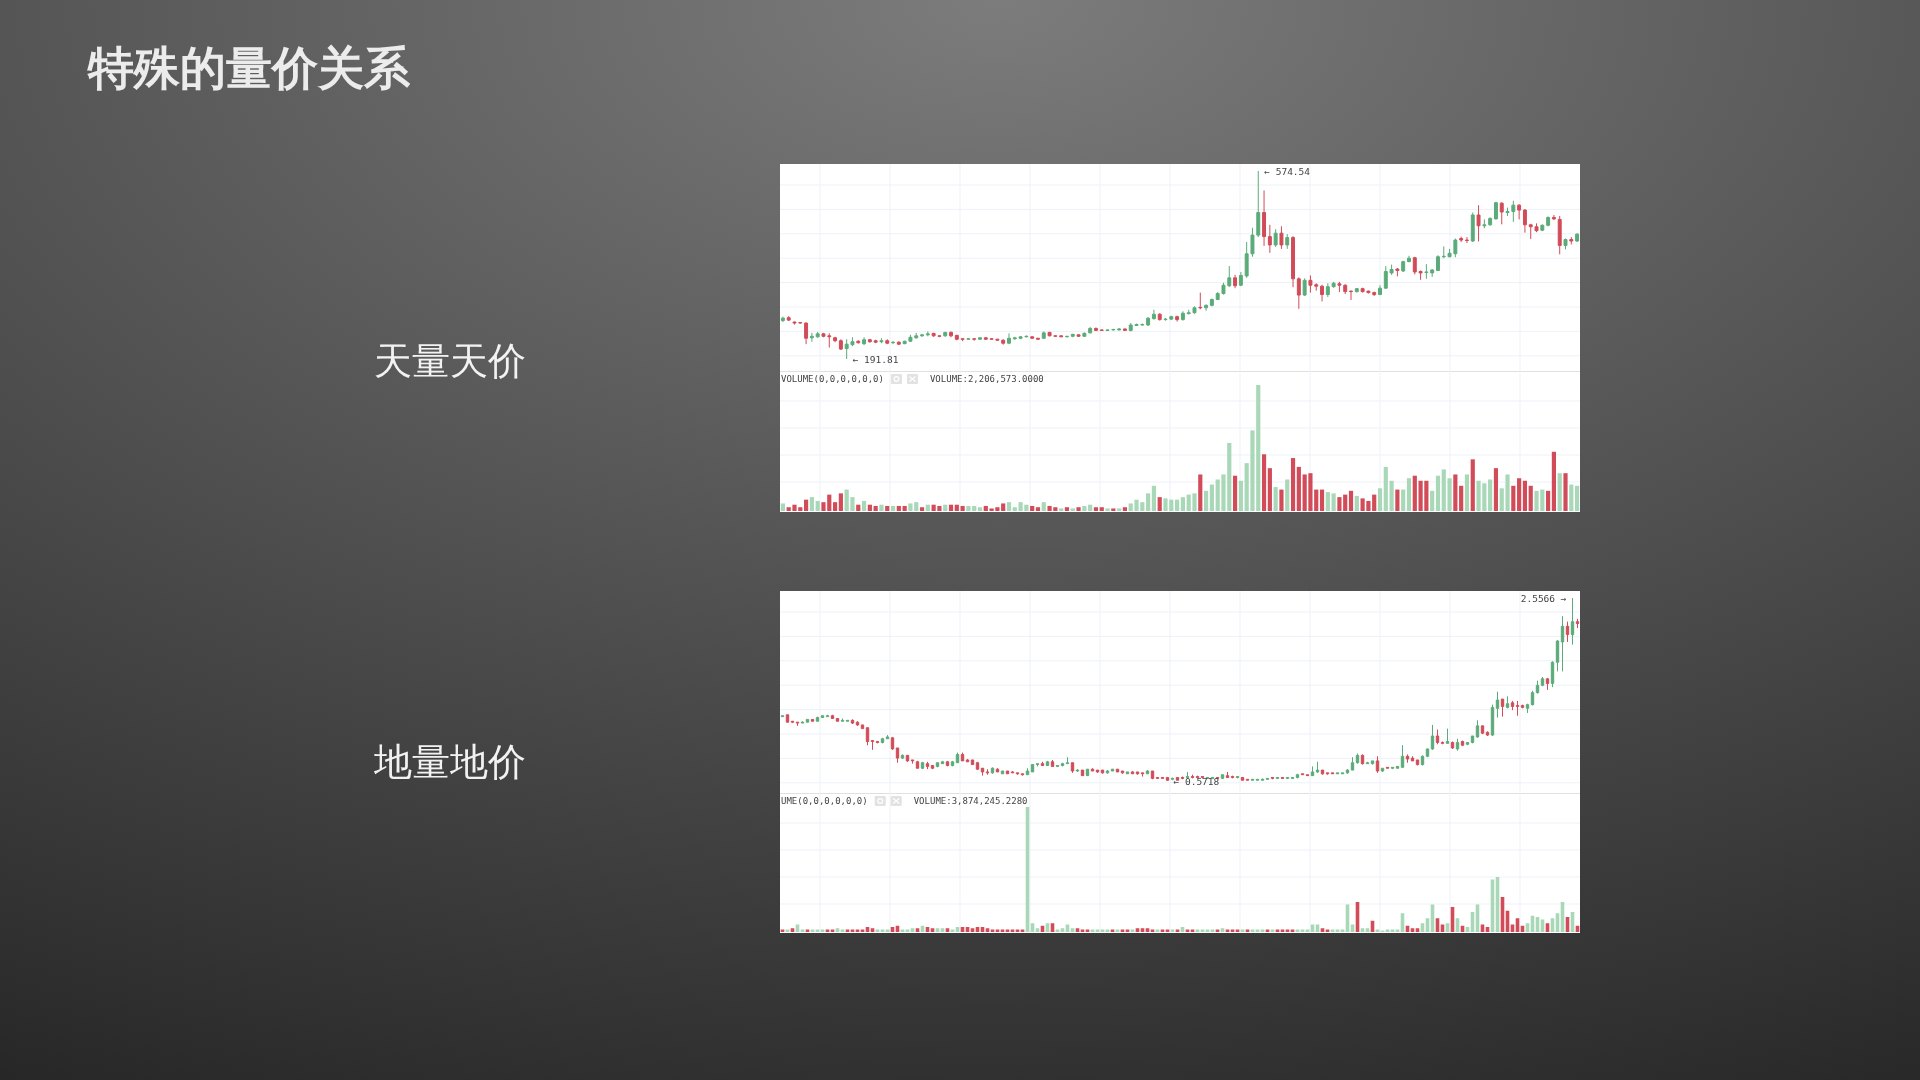 The height and width of the screenshot is (1080, 1920). I want to click on text: VOLUME:3,874,245.2280, so click(970, 801).